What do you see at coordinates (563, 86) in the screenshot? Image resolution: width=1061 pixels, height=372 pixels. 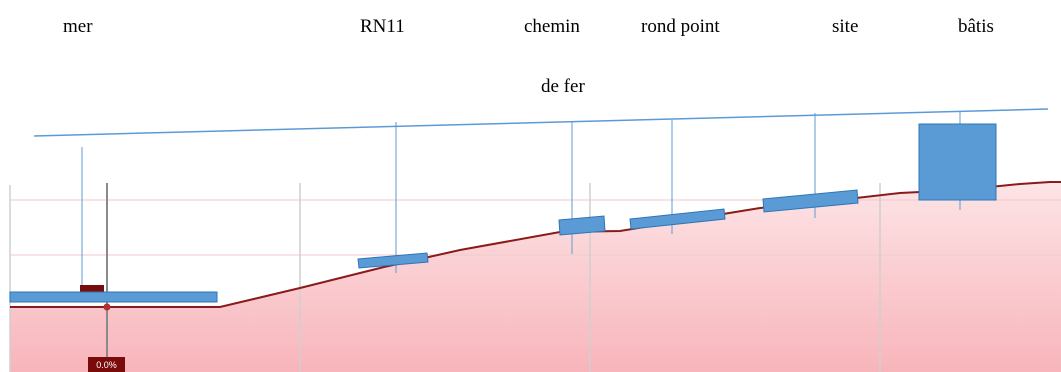 I see `label-de-fer: de fer` at bounding box center [563, 86].